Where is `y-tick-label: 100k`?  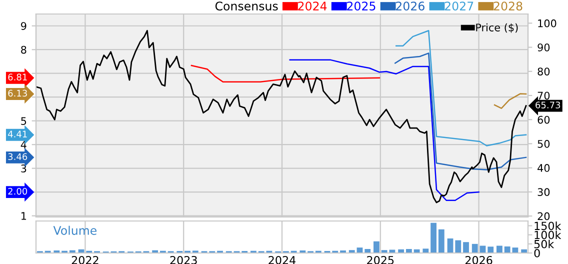
y-tick-label: 100k is located at coordinates (548, 235).